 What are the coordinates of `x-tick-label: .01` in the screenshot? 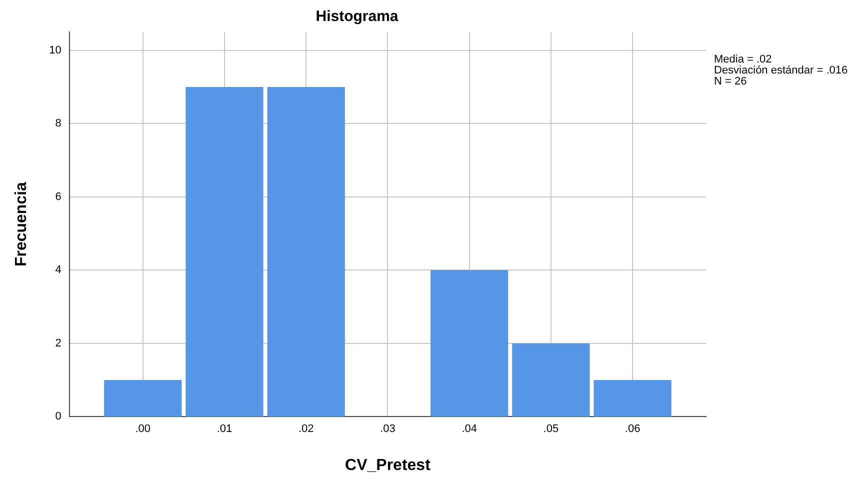 It's located at (224, 429).